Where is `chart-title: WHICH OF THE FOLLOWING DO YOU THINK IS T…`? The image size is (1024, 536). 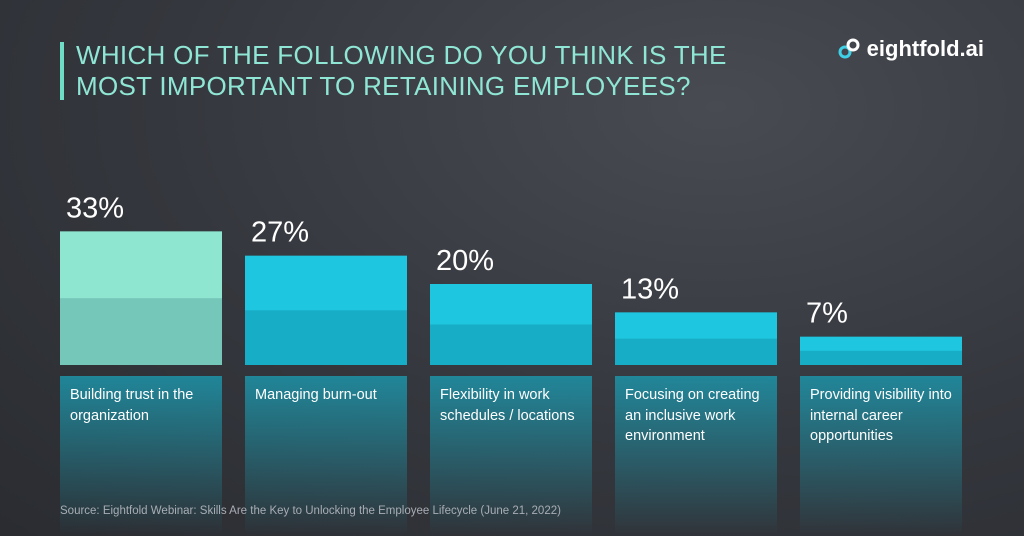
chart-title: WHICH OF THE FOLLOWING DO YOU THINK IS T… is located at coordinates (401, 70).